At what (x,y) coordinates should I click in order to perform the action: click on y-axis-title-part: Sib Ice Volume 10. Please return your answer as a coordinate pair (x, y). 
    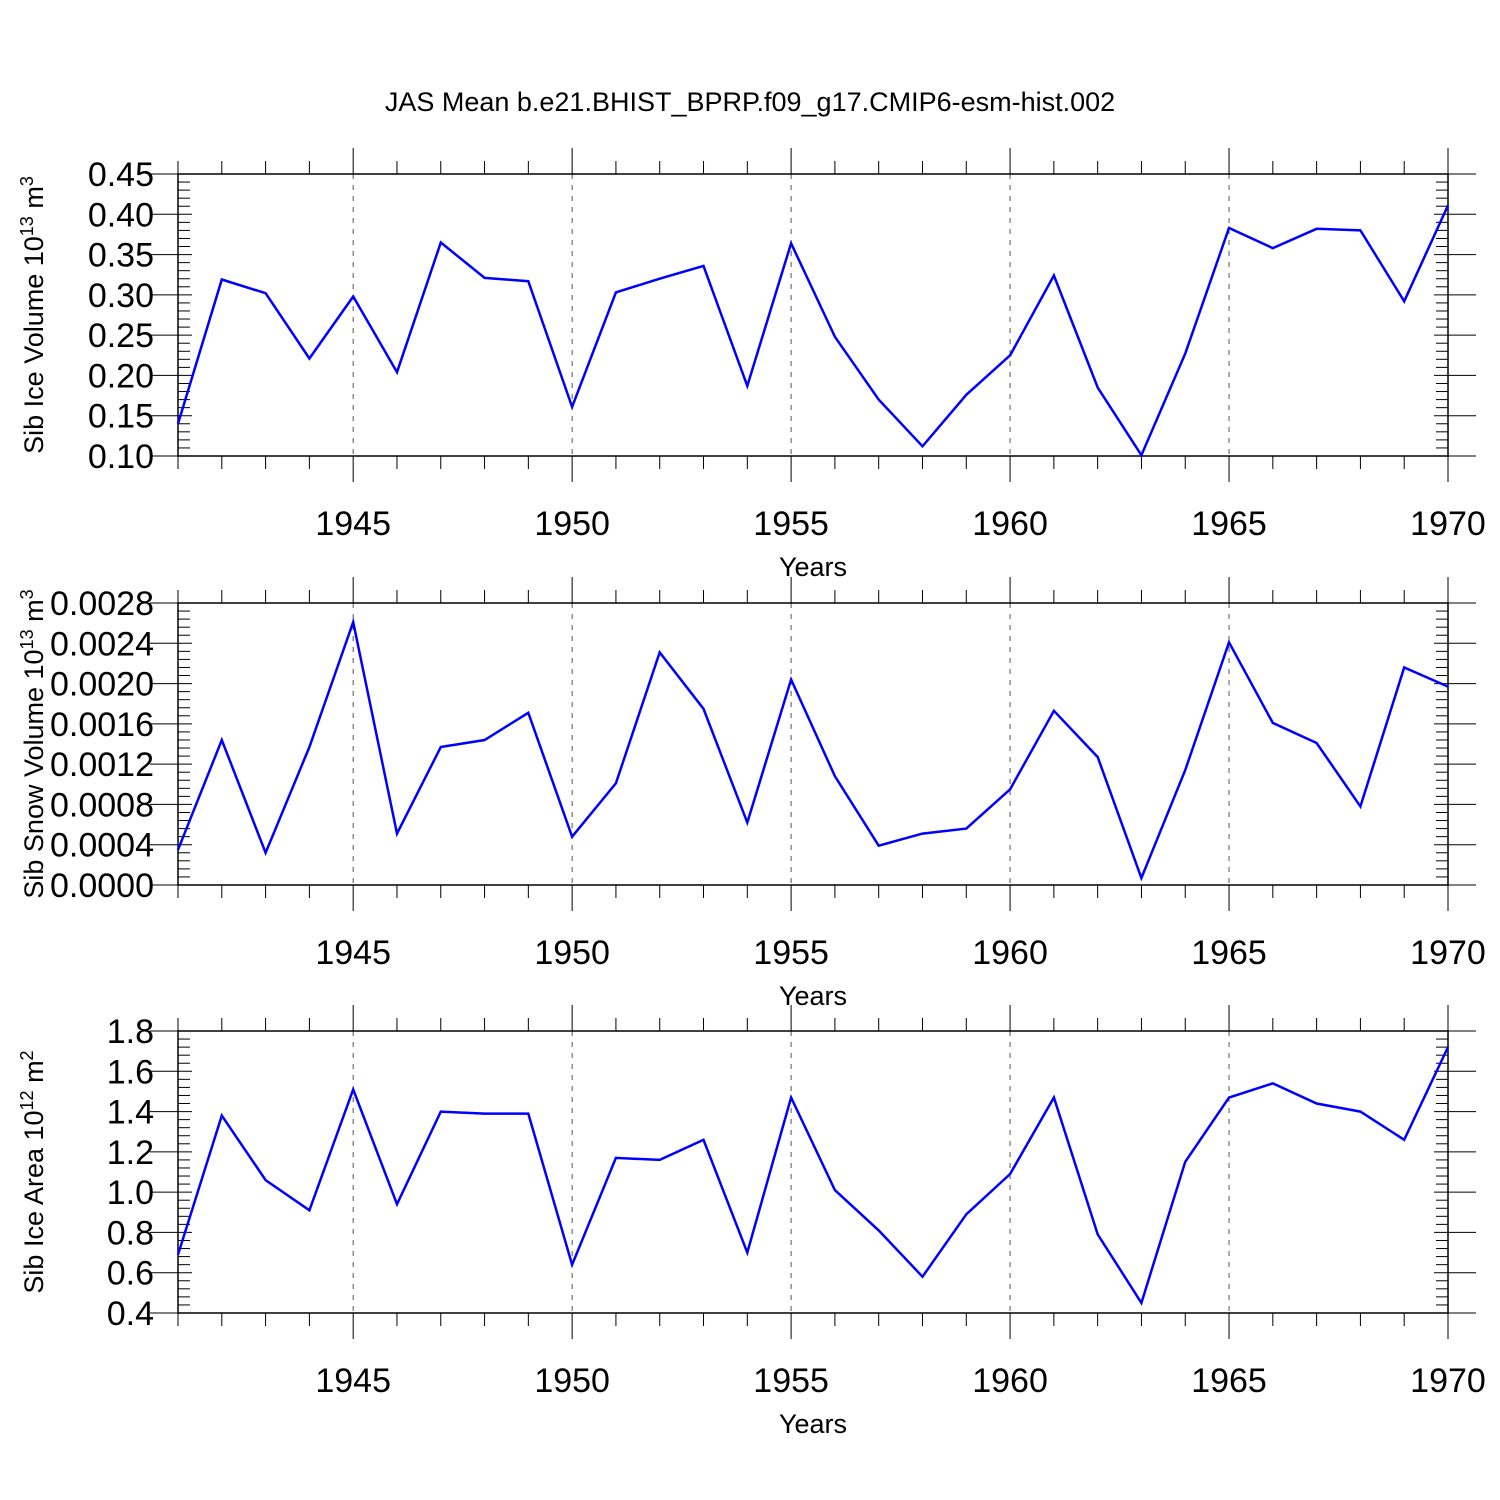
    Looking at the image, I should click on (34, 345).